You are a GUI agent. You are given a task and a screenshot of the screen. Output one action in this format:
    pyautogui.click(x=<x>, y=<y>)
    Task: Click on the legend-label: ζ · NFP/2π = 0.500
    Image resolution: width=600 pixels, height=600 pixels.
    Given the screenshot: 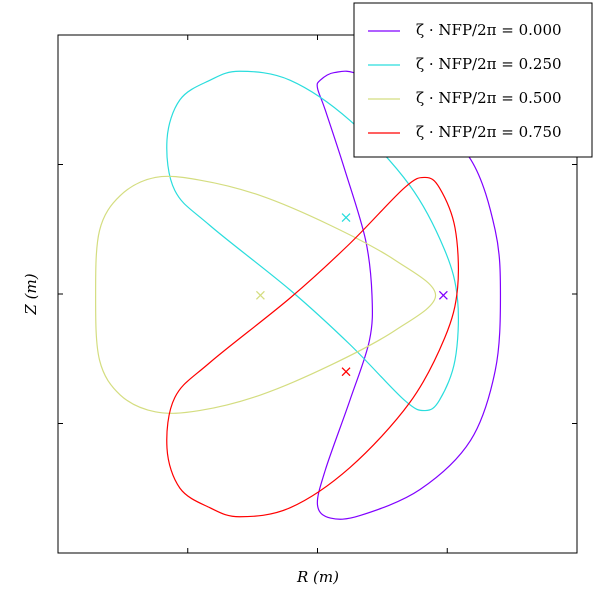 What is the action you would take?
    pyautogui.click(x=489, y=98)
    